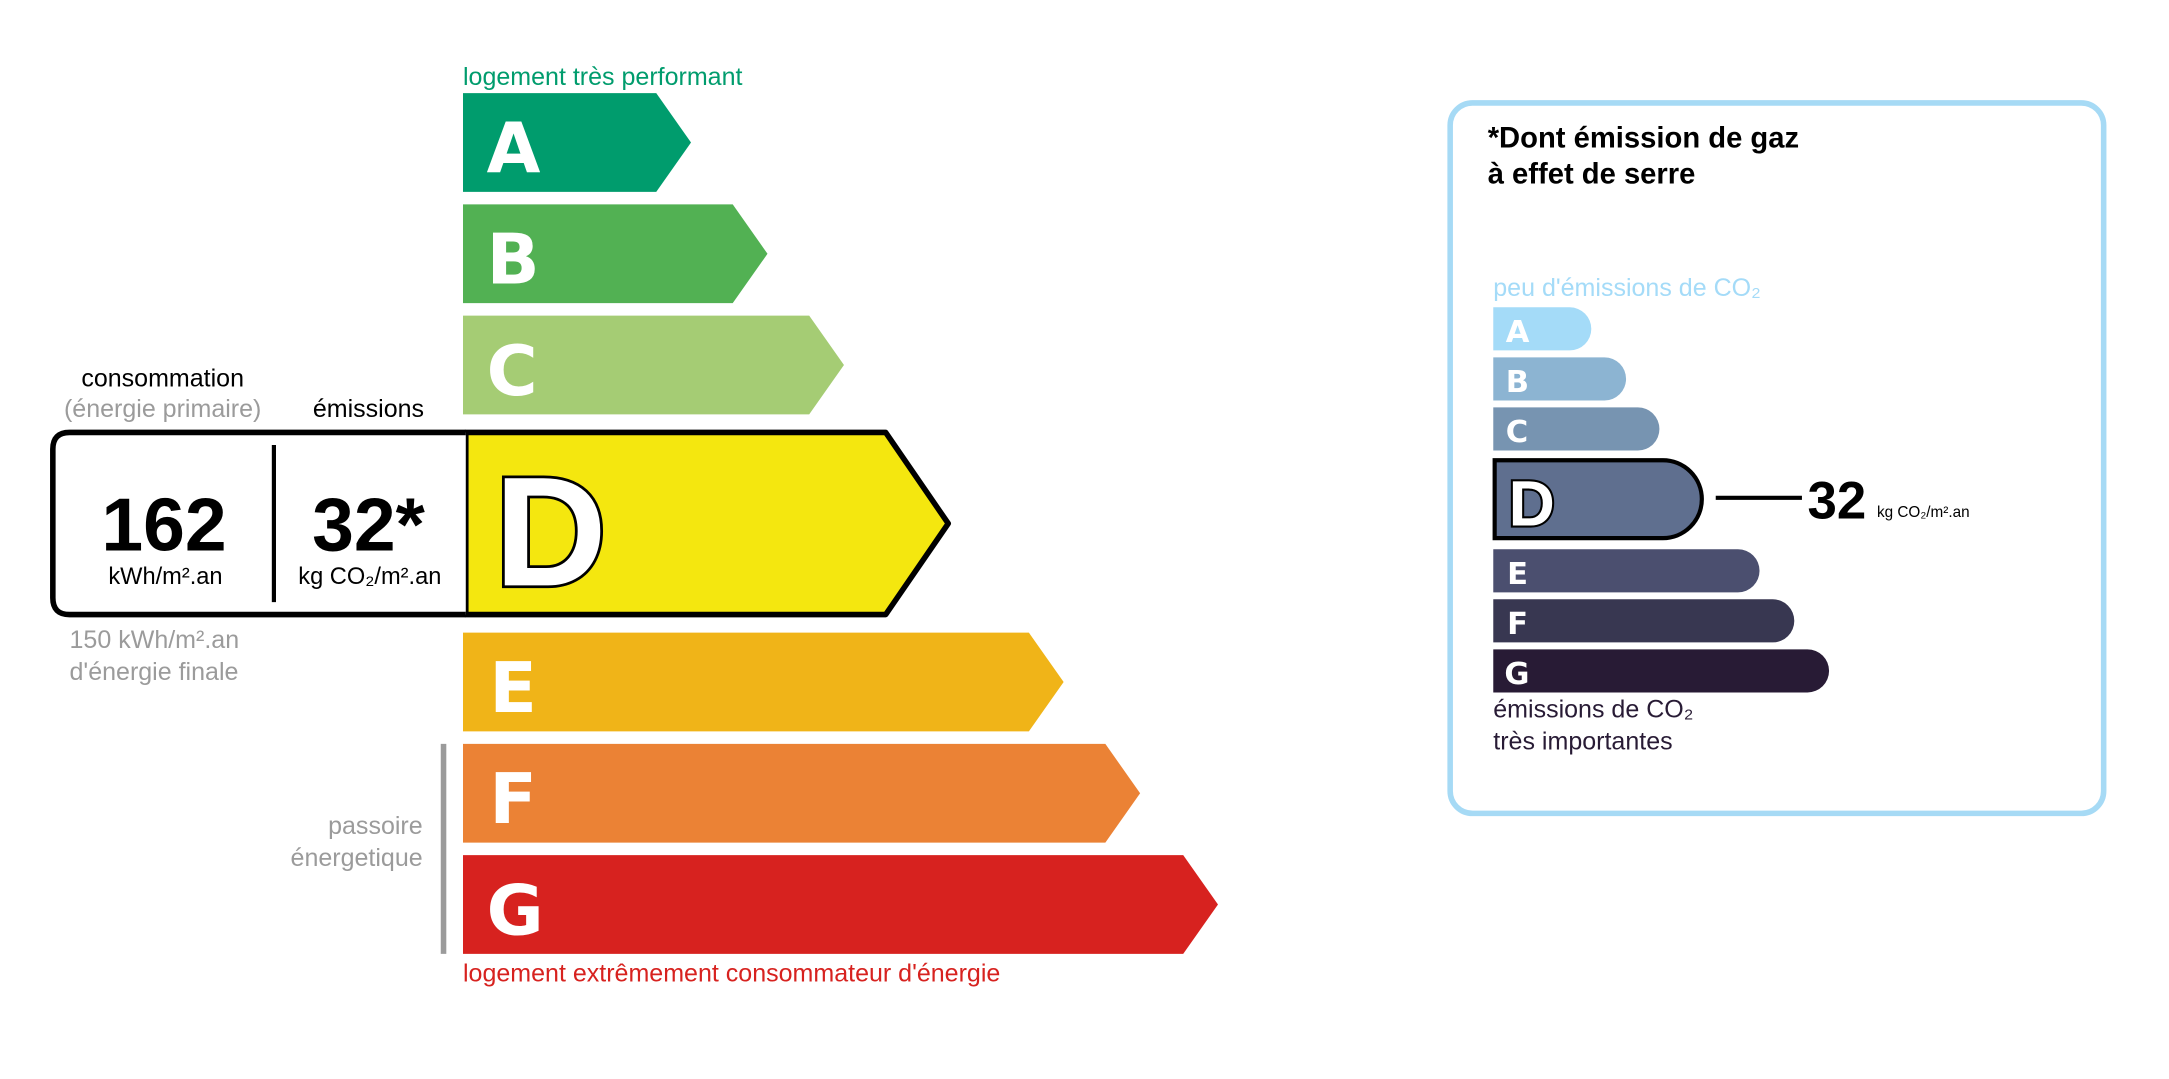 This screenshot has height=1079, width=2169. I want to click on ges-bar-b: B, so click(1560, 379).